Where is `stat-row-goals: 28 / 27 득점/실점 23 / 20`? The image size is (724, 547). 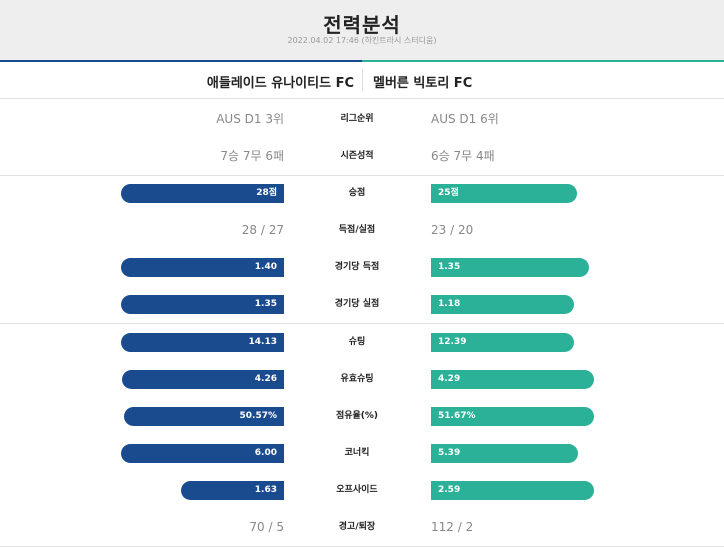
stat-row-goals: 28 / 27 득점/실점 23 / 20 is located at coordinates (362, 230).